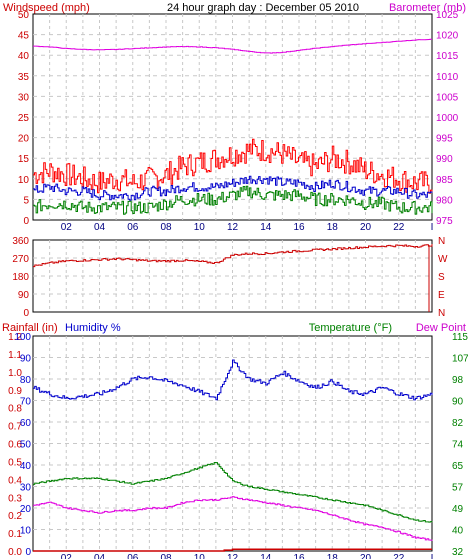 This screenshot has height=559, width=468. What do you see at coordinates (458, 445) in the screenshot?
I see `temperature-tick-label: 74` at bounding box center [458, 445].